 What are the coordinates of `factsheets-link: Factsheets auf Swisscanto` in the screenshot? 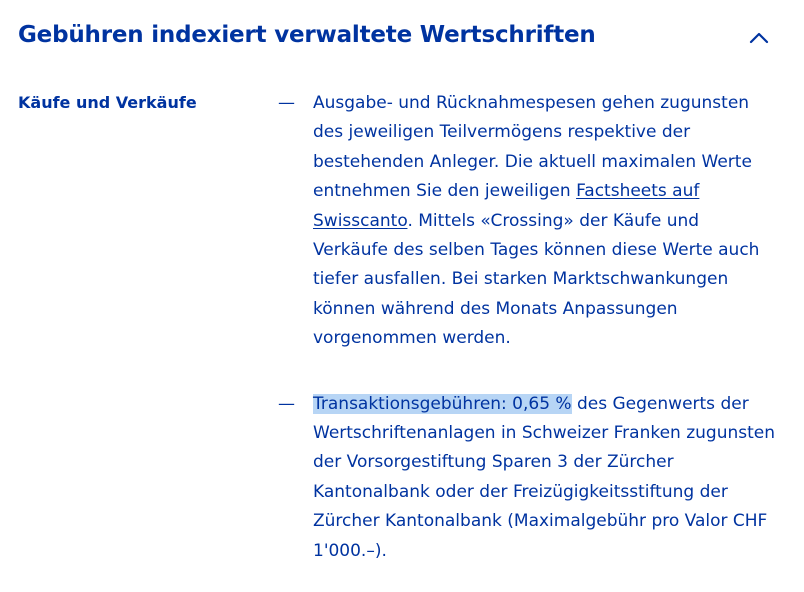 It's located at (506, 206).